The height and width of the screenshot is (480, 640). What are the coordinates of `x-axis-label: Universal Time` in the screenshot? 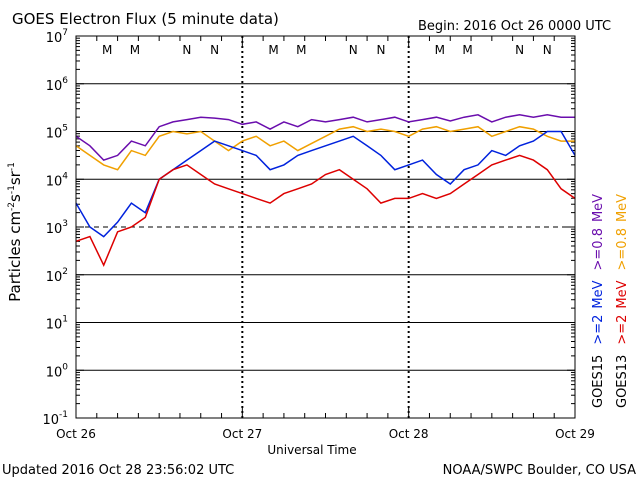 It's located at (311, 450).